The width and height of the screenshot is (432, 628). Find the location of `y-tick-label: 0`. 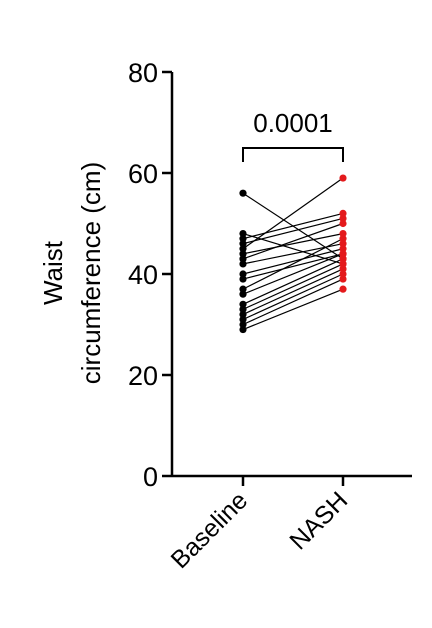

y-tick-label: 0 is located at coordinates (150, 477).